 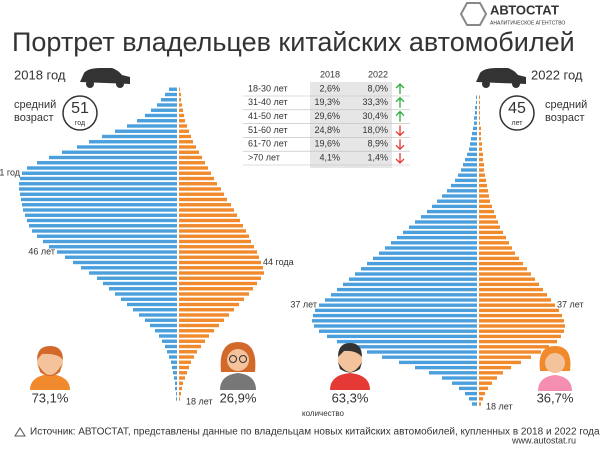 I want to click on cell: 8,0%, so click(x=377, y=88).